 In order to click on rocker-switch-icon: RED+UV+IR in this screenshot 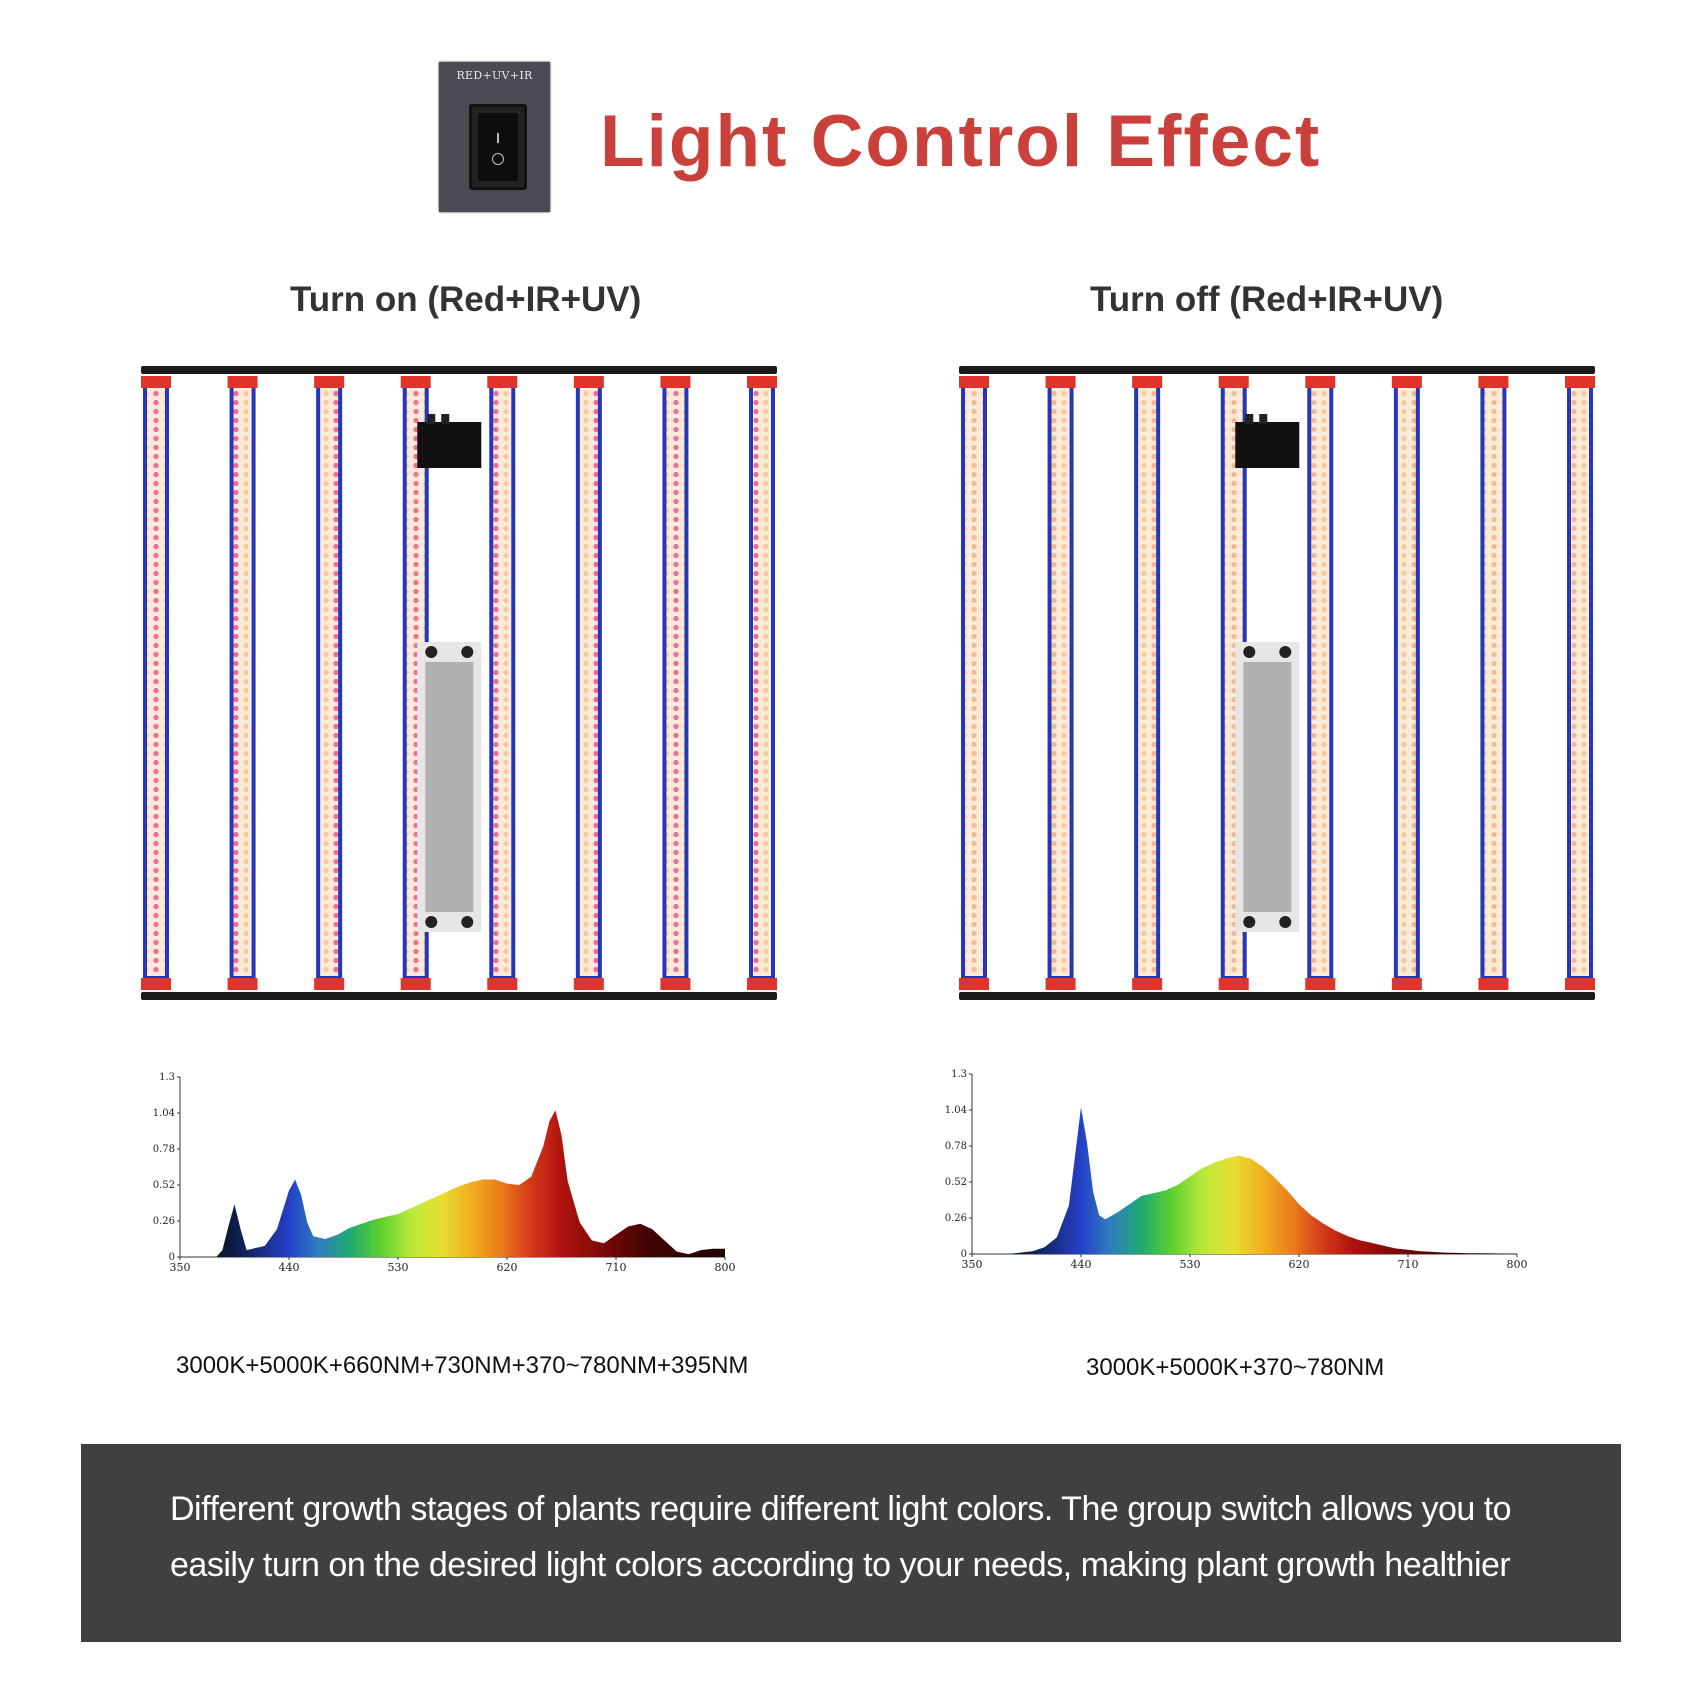, I will do `click(494, 137)`.